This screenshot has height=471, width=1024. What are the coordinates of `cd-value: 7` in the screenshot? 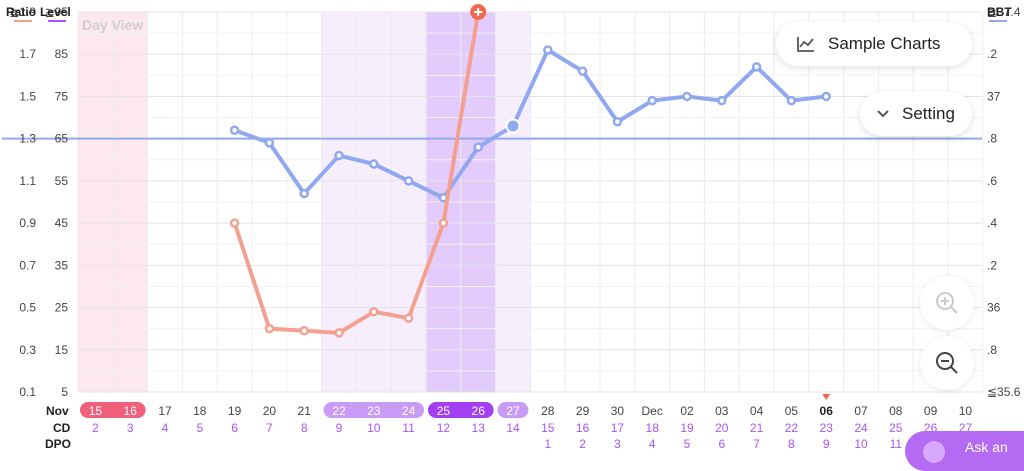 It's located at (269, 428).